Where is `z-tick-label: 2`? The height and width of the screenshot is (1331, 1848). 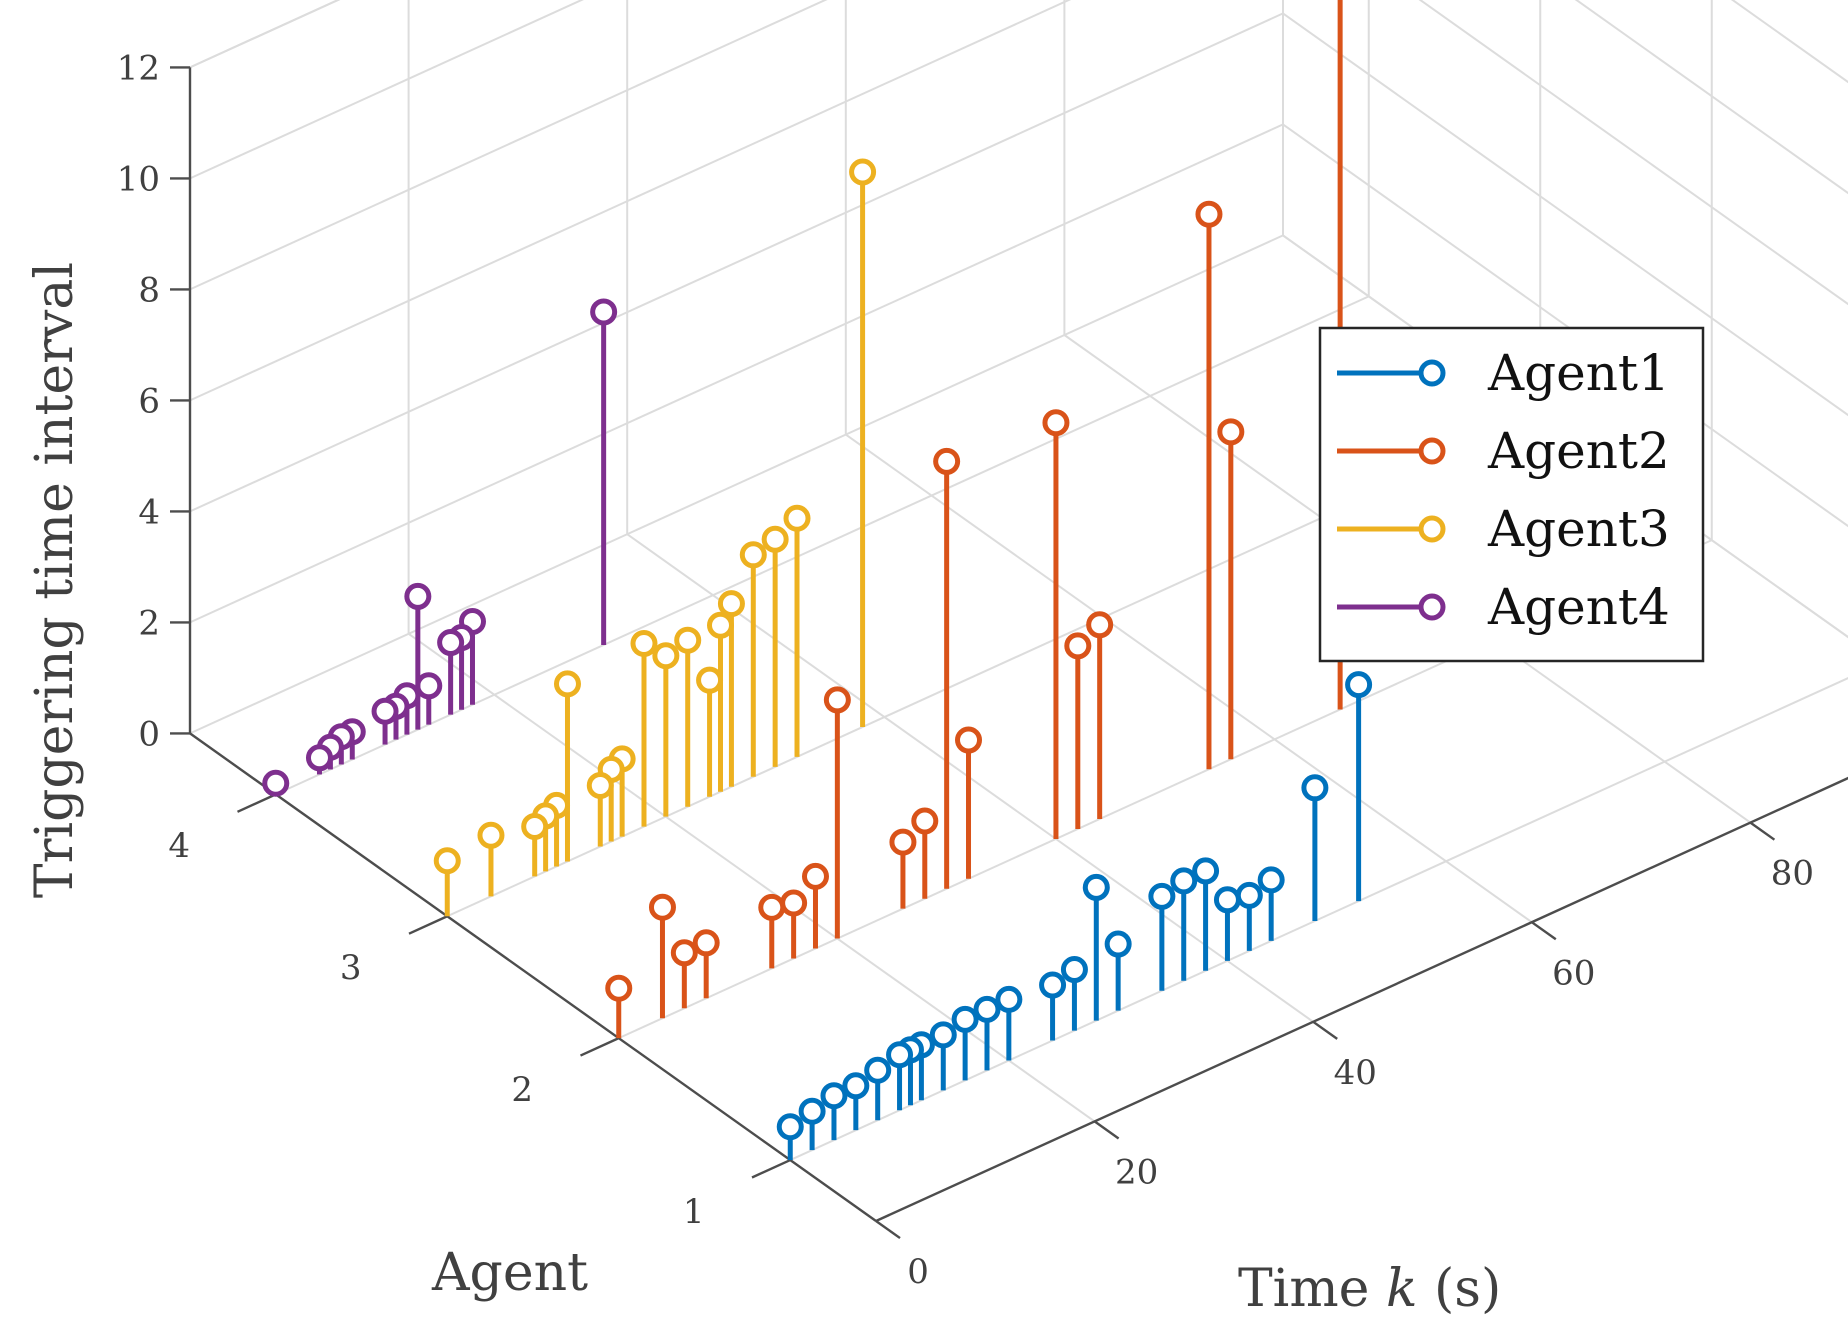
z-tick-label: 2 is located at coordinates (149, 623).